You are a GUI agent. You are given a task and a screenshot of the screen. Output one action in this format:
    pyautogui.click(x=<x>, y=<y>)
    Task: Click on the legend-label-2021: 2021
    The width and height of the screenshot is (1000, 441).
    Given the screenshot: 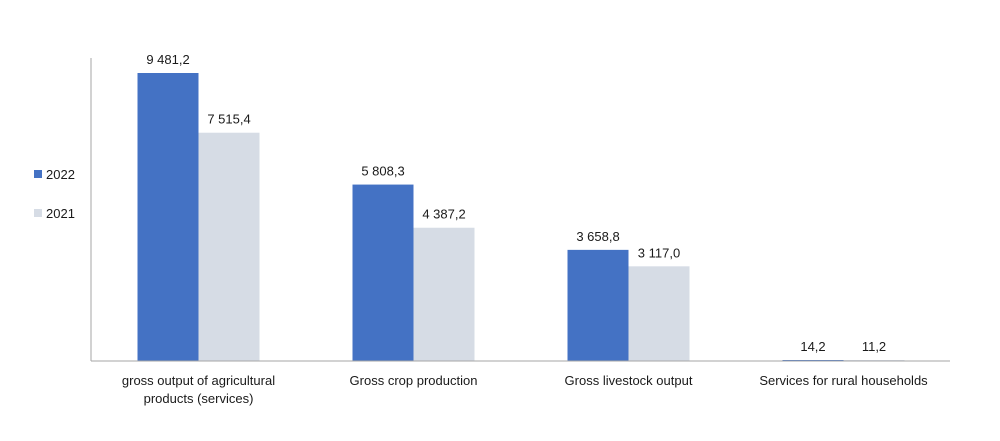 What is the action you would take?
    pyautogui.click(x=60, y=213)
    